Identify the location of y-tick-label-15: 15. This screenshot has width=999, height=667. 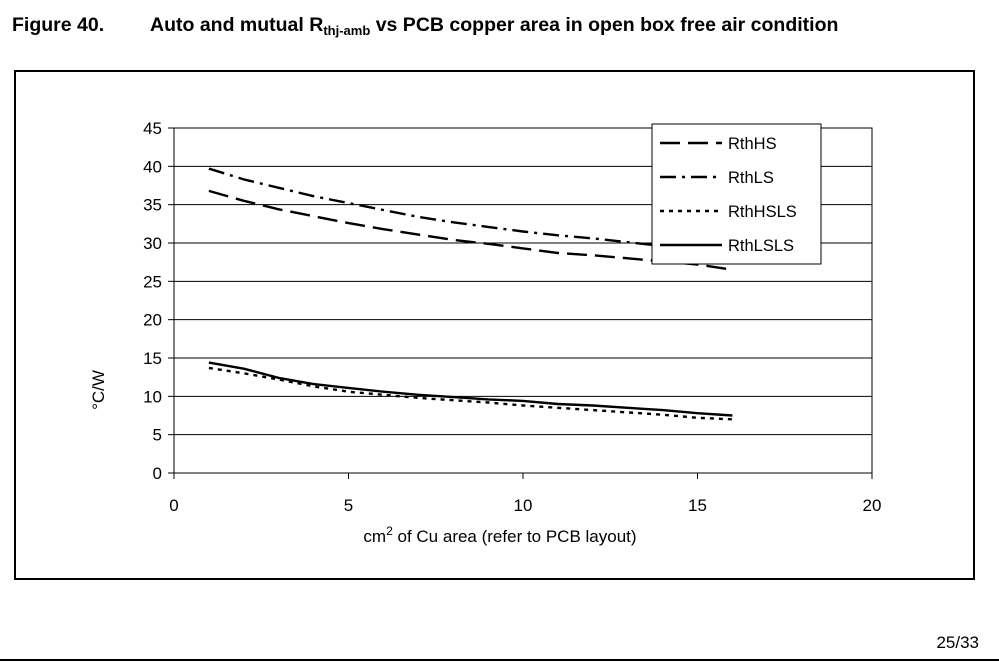
(152, 358).